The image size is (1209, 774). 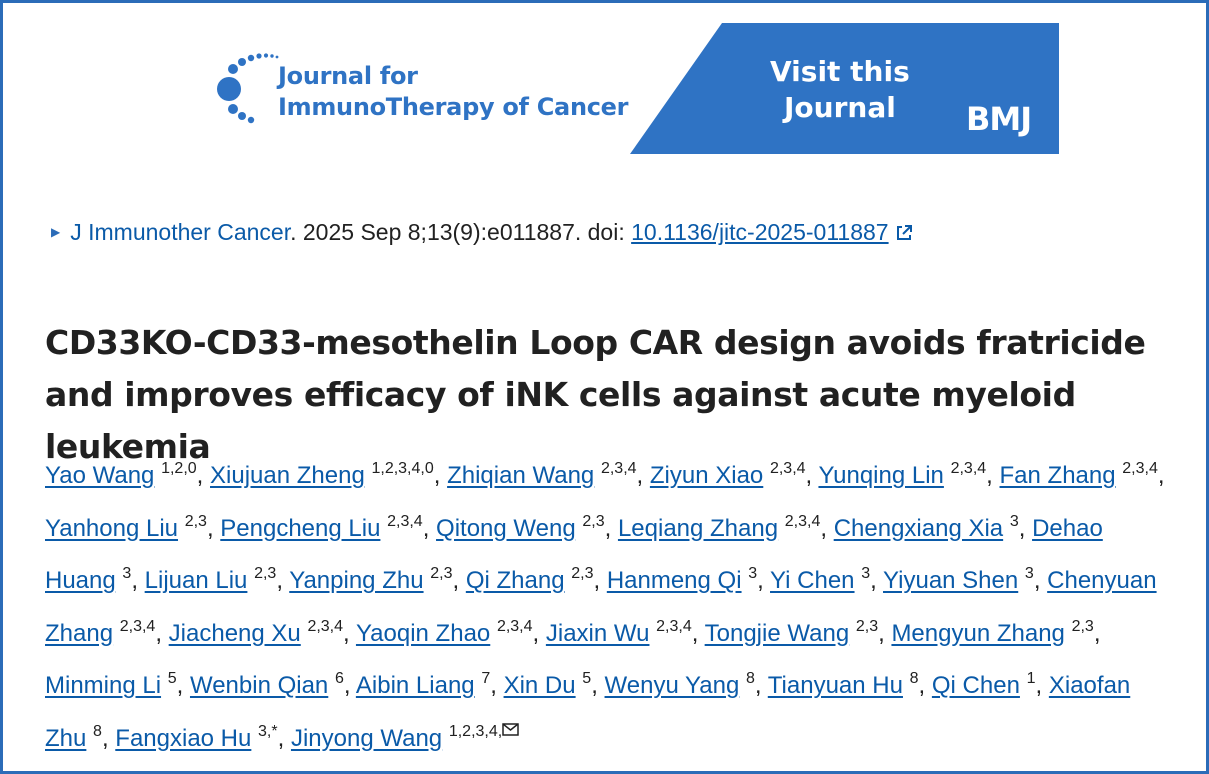 What do you see at coordinates (475, 731) in the screenshot?
I see `affiliation-superscript: 1,2,3,4,` at bounding box center [475, 731].